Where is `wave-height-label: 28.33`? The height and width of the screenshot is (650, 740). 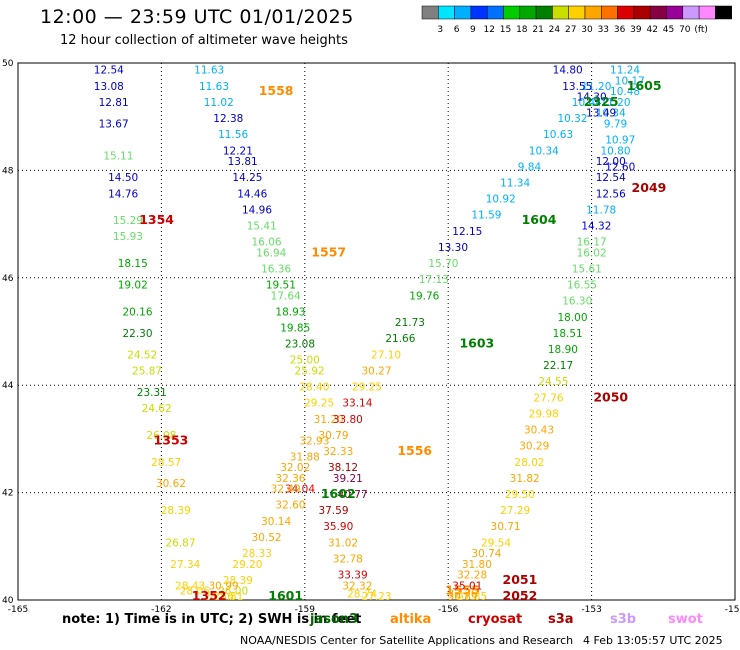 wave-height-label: 28.33 is located at coordinates (257, 554).